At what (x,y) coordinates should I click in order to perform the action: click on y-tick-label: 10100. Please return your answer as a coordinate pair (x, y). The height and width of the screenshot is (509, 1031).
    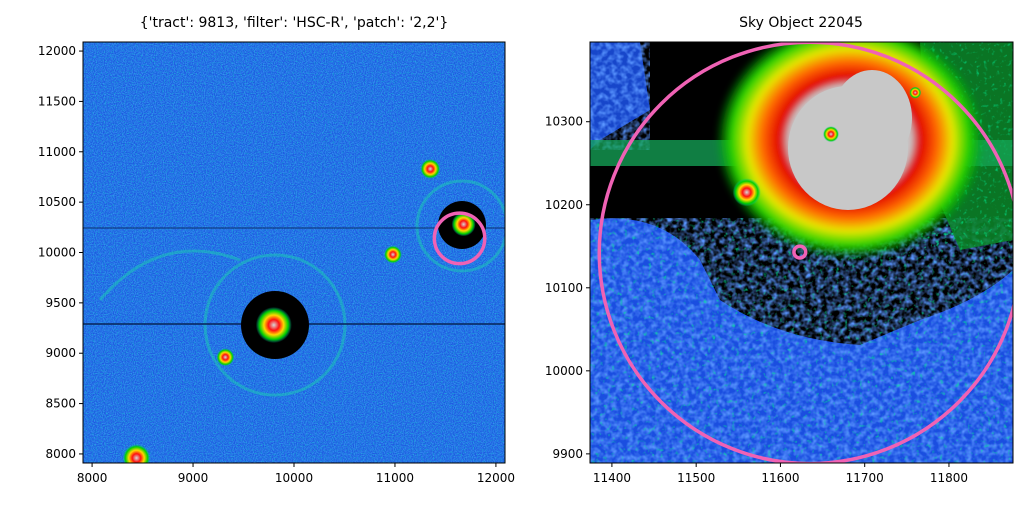
    Looking at the image, I should click on (564, 288).